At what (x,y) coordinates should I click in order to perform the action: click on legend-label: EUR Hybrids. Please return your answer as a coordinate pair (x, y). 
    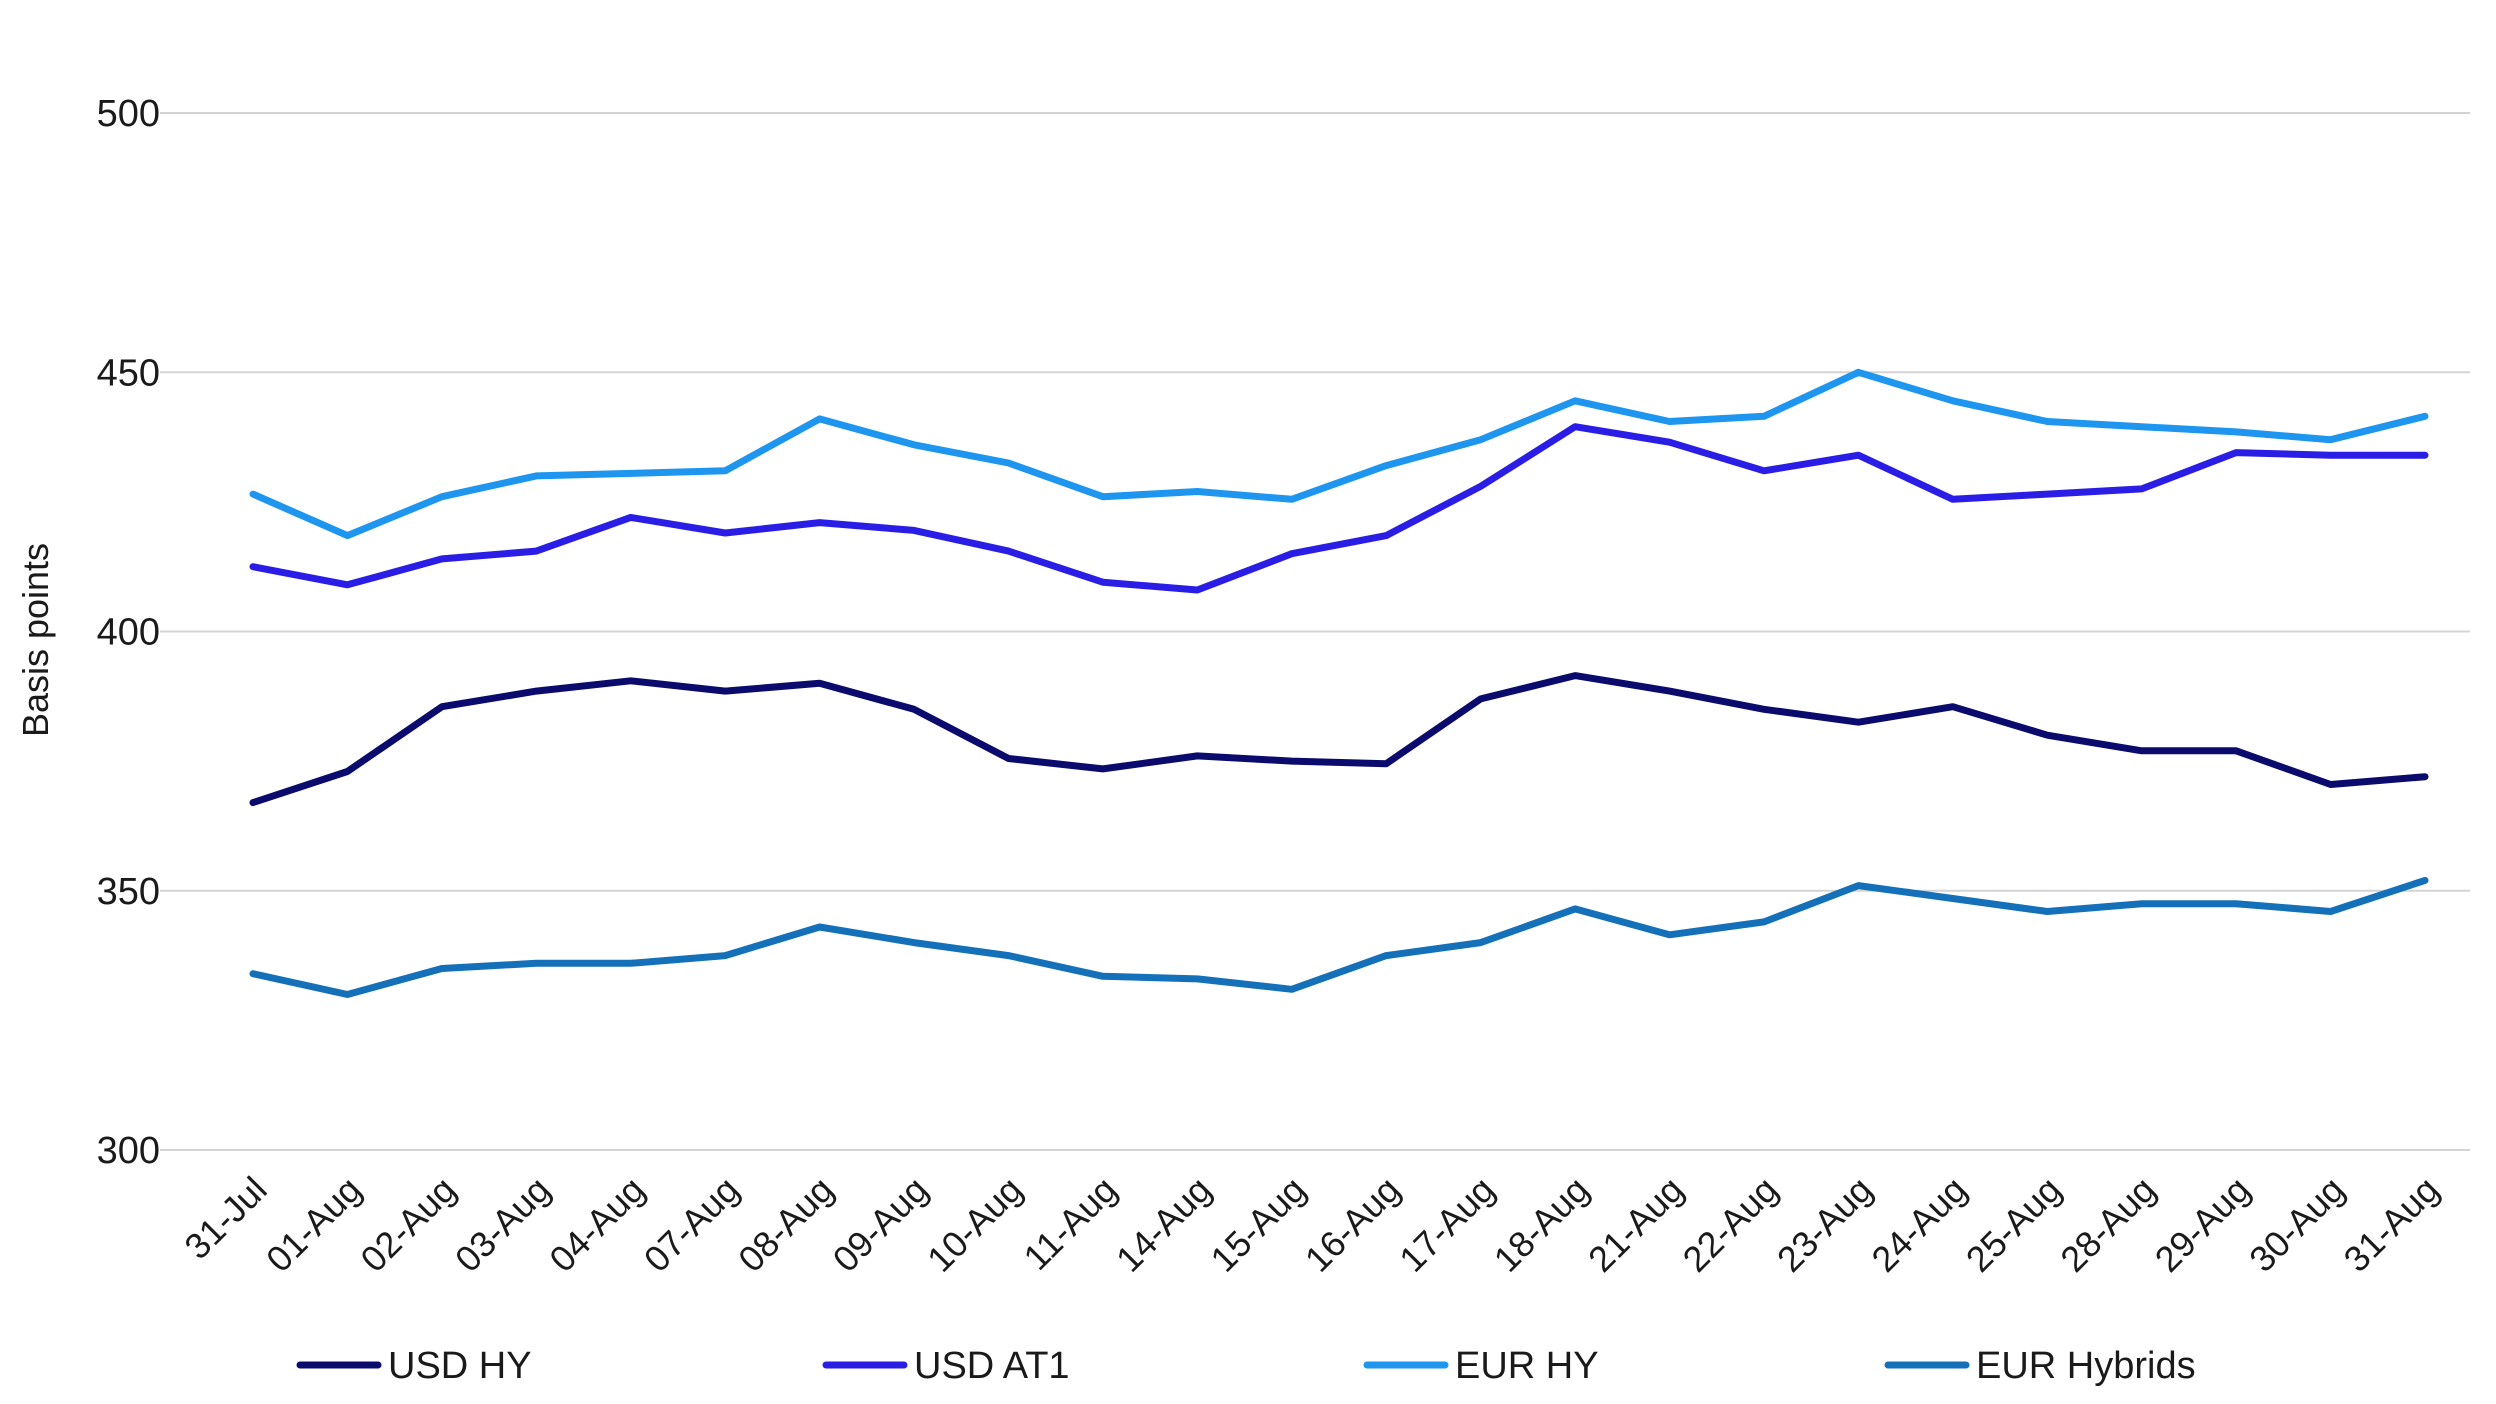
    Looking at the image, I should click on (2086, 1366).